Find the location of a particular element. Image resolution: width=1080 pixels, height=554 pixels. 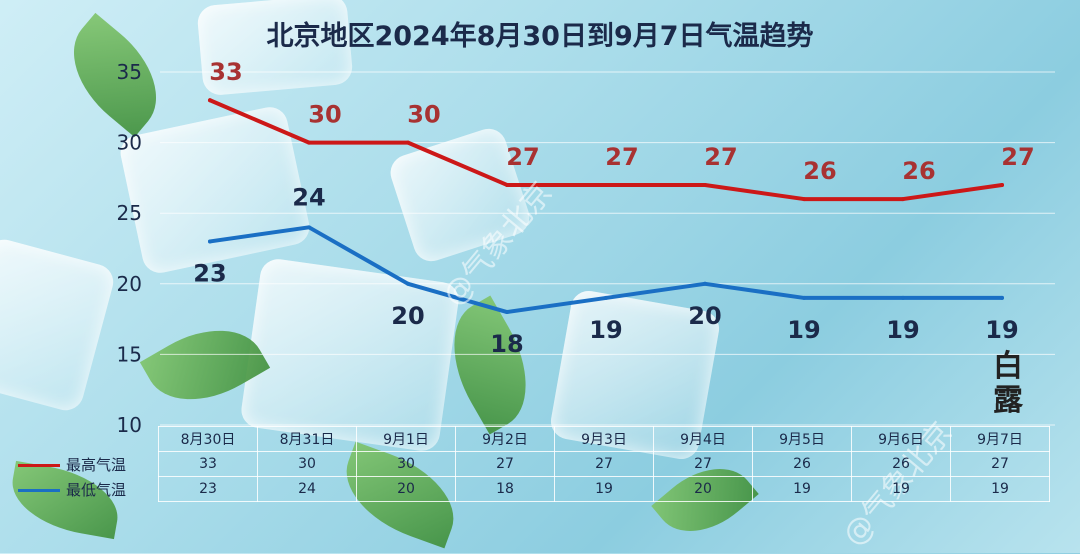

table-header-cell: 9月6日 is located at coordinates (901, 439).